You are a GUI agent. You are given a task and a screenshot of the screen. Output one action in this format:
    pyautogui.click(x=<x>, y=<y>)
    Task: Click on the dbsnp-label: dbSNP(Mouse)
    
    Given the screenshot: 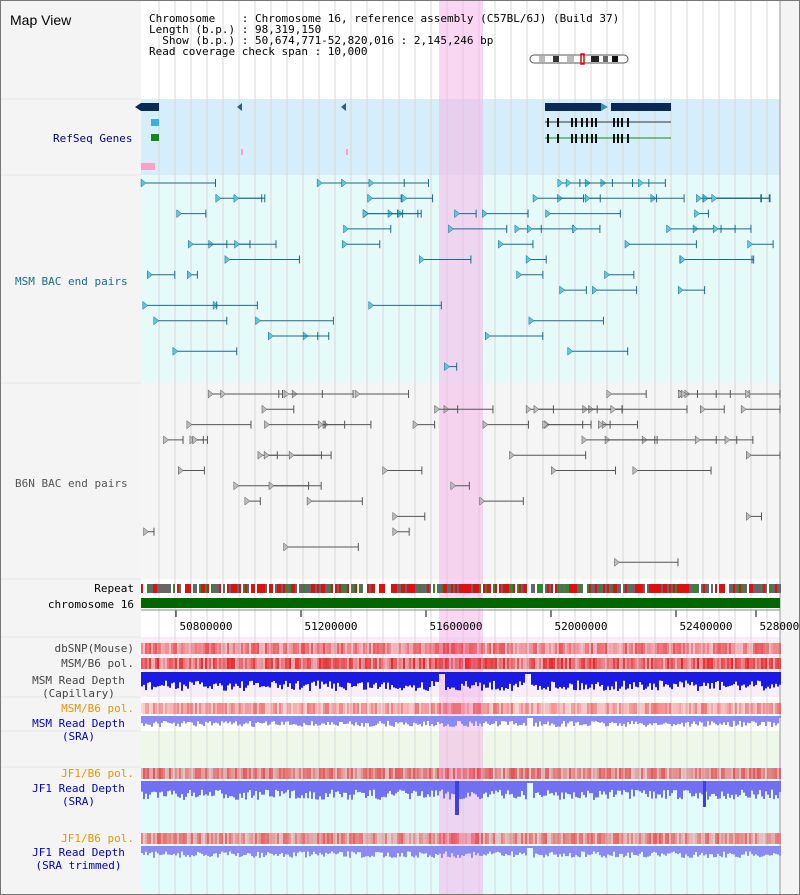 What is the action you would take?
    pyautogui.click(x=94, y=648)
    